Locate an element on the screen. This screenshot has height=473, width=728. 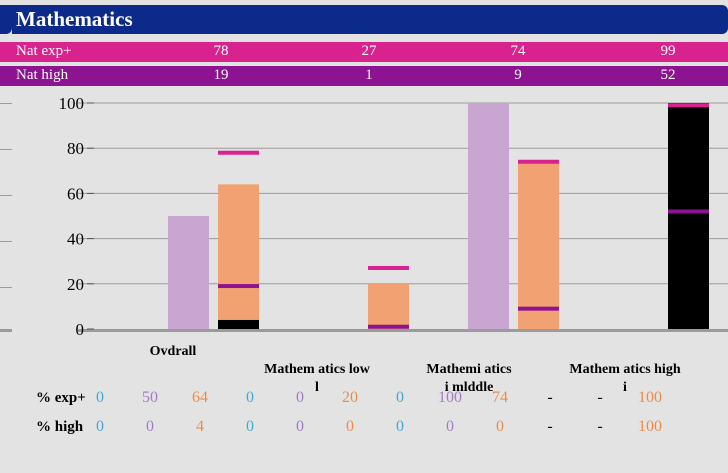
nat-exp-value: 99 is located at coordinates (668, 51).